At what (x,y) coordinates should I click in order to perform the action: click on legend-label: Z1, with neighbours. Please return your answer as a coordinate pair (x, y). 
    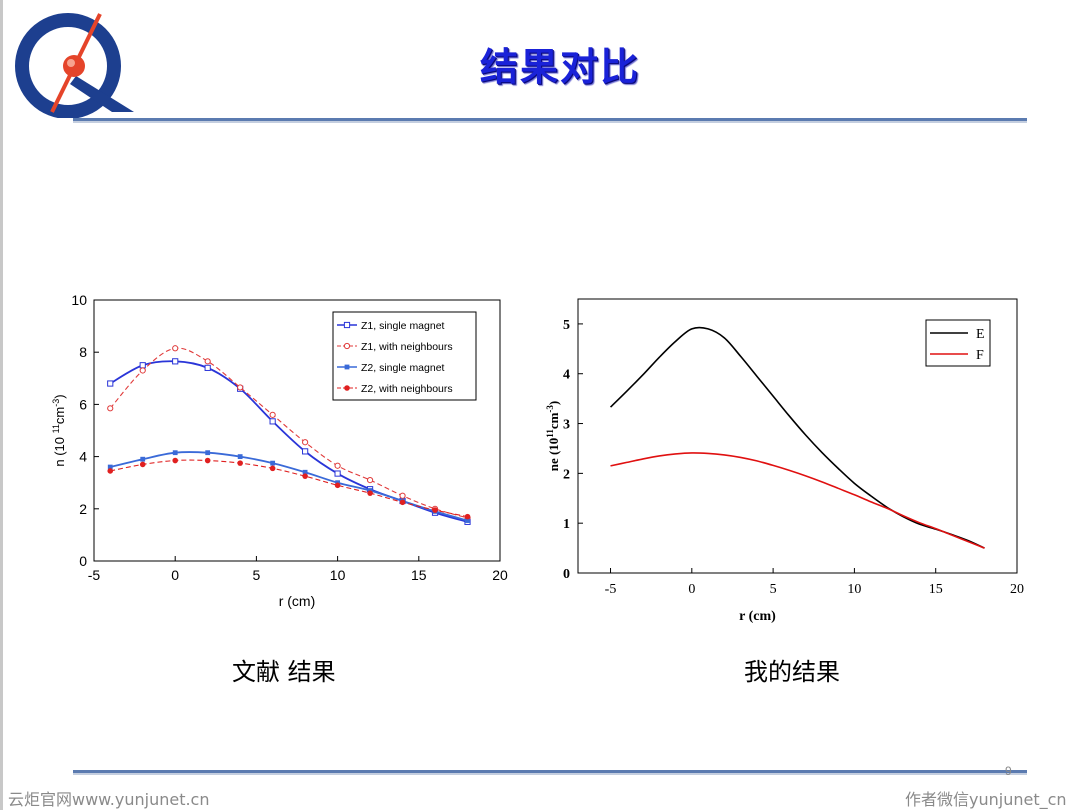
    Looking at the image, I should click on (407, 347).